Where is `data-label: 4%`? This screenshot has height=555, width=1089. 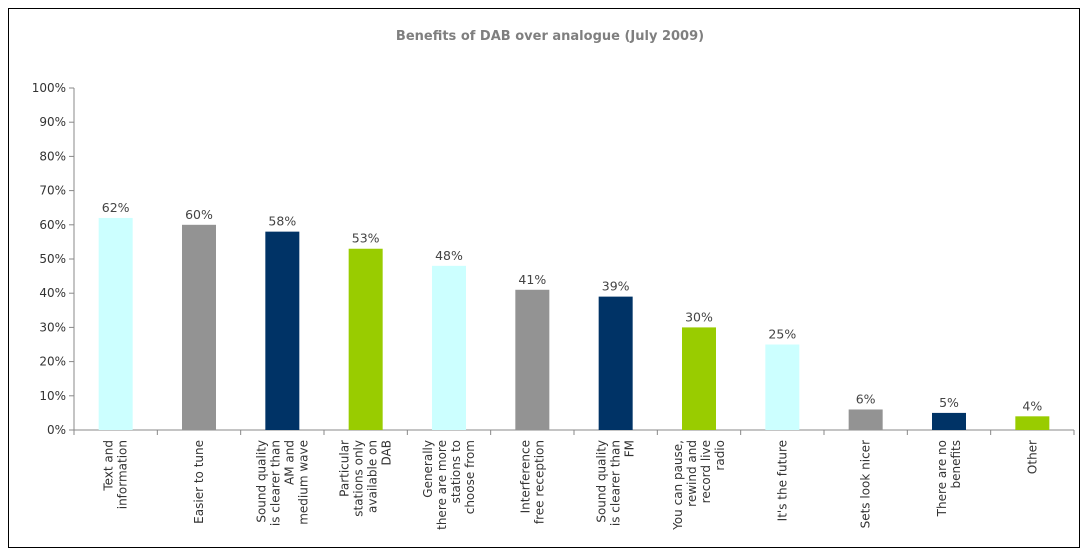
data-label: 4% is located at coordinates (1032, 405).